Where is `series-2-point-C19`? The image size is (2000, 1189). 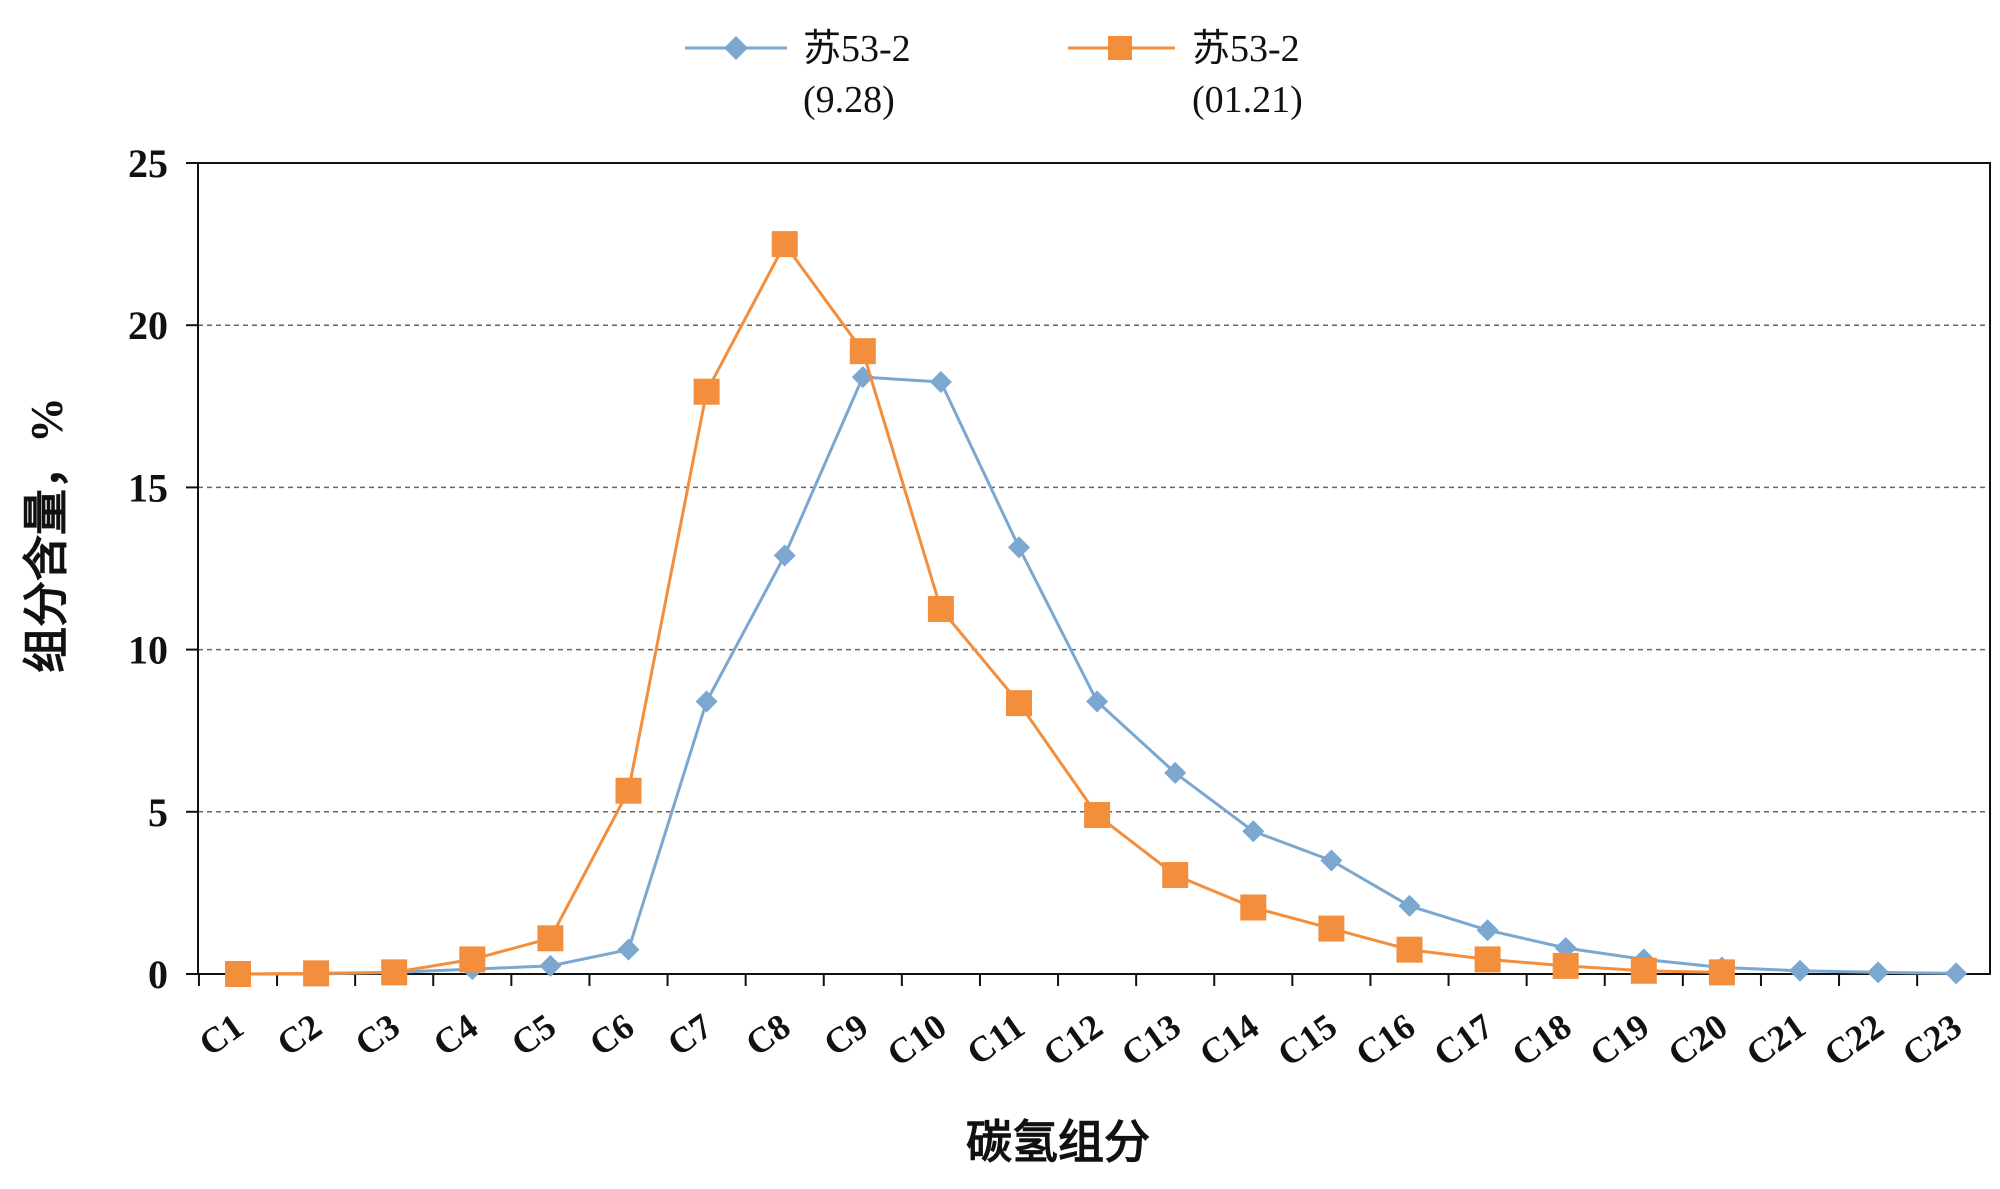 series-2-point-C19 is located at coordinates (1643, 970).